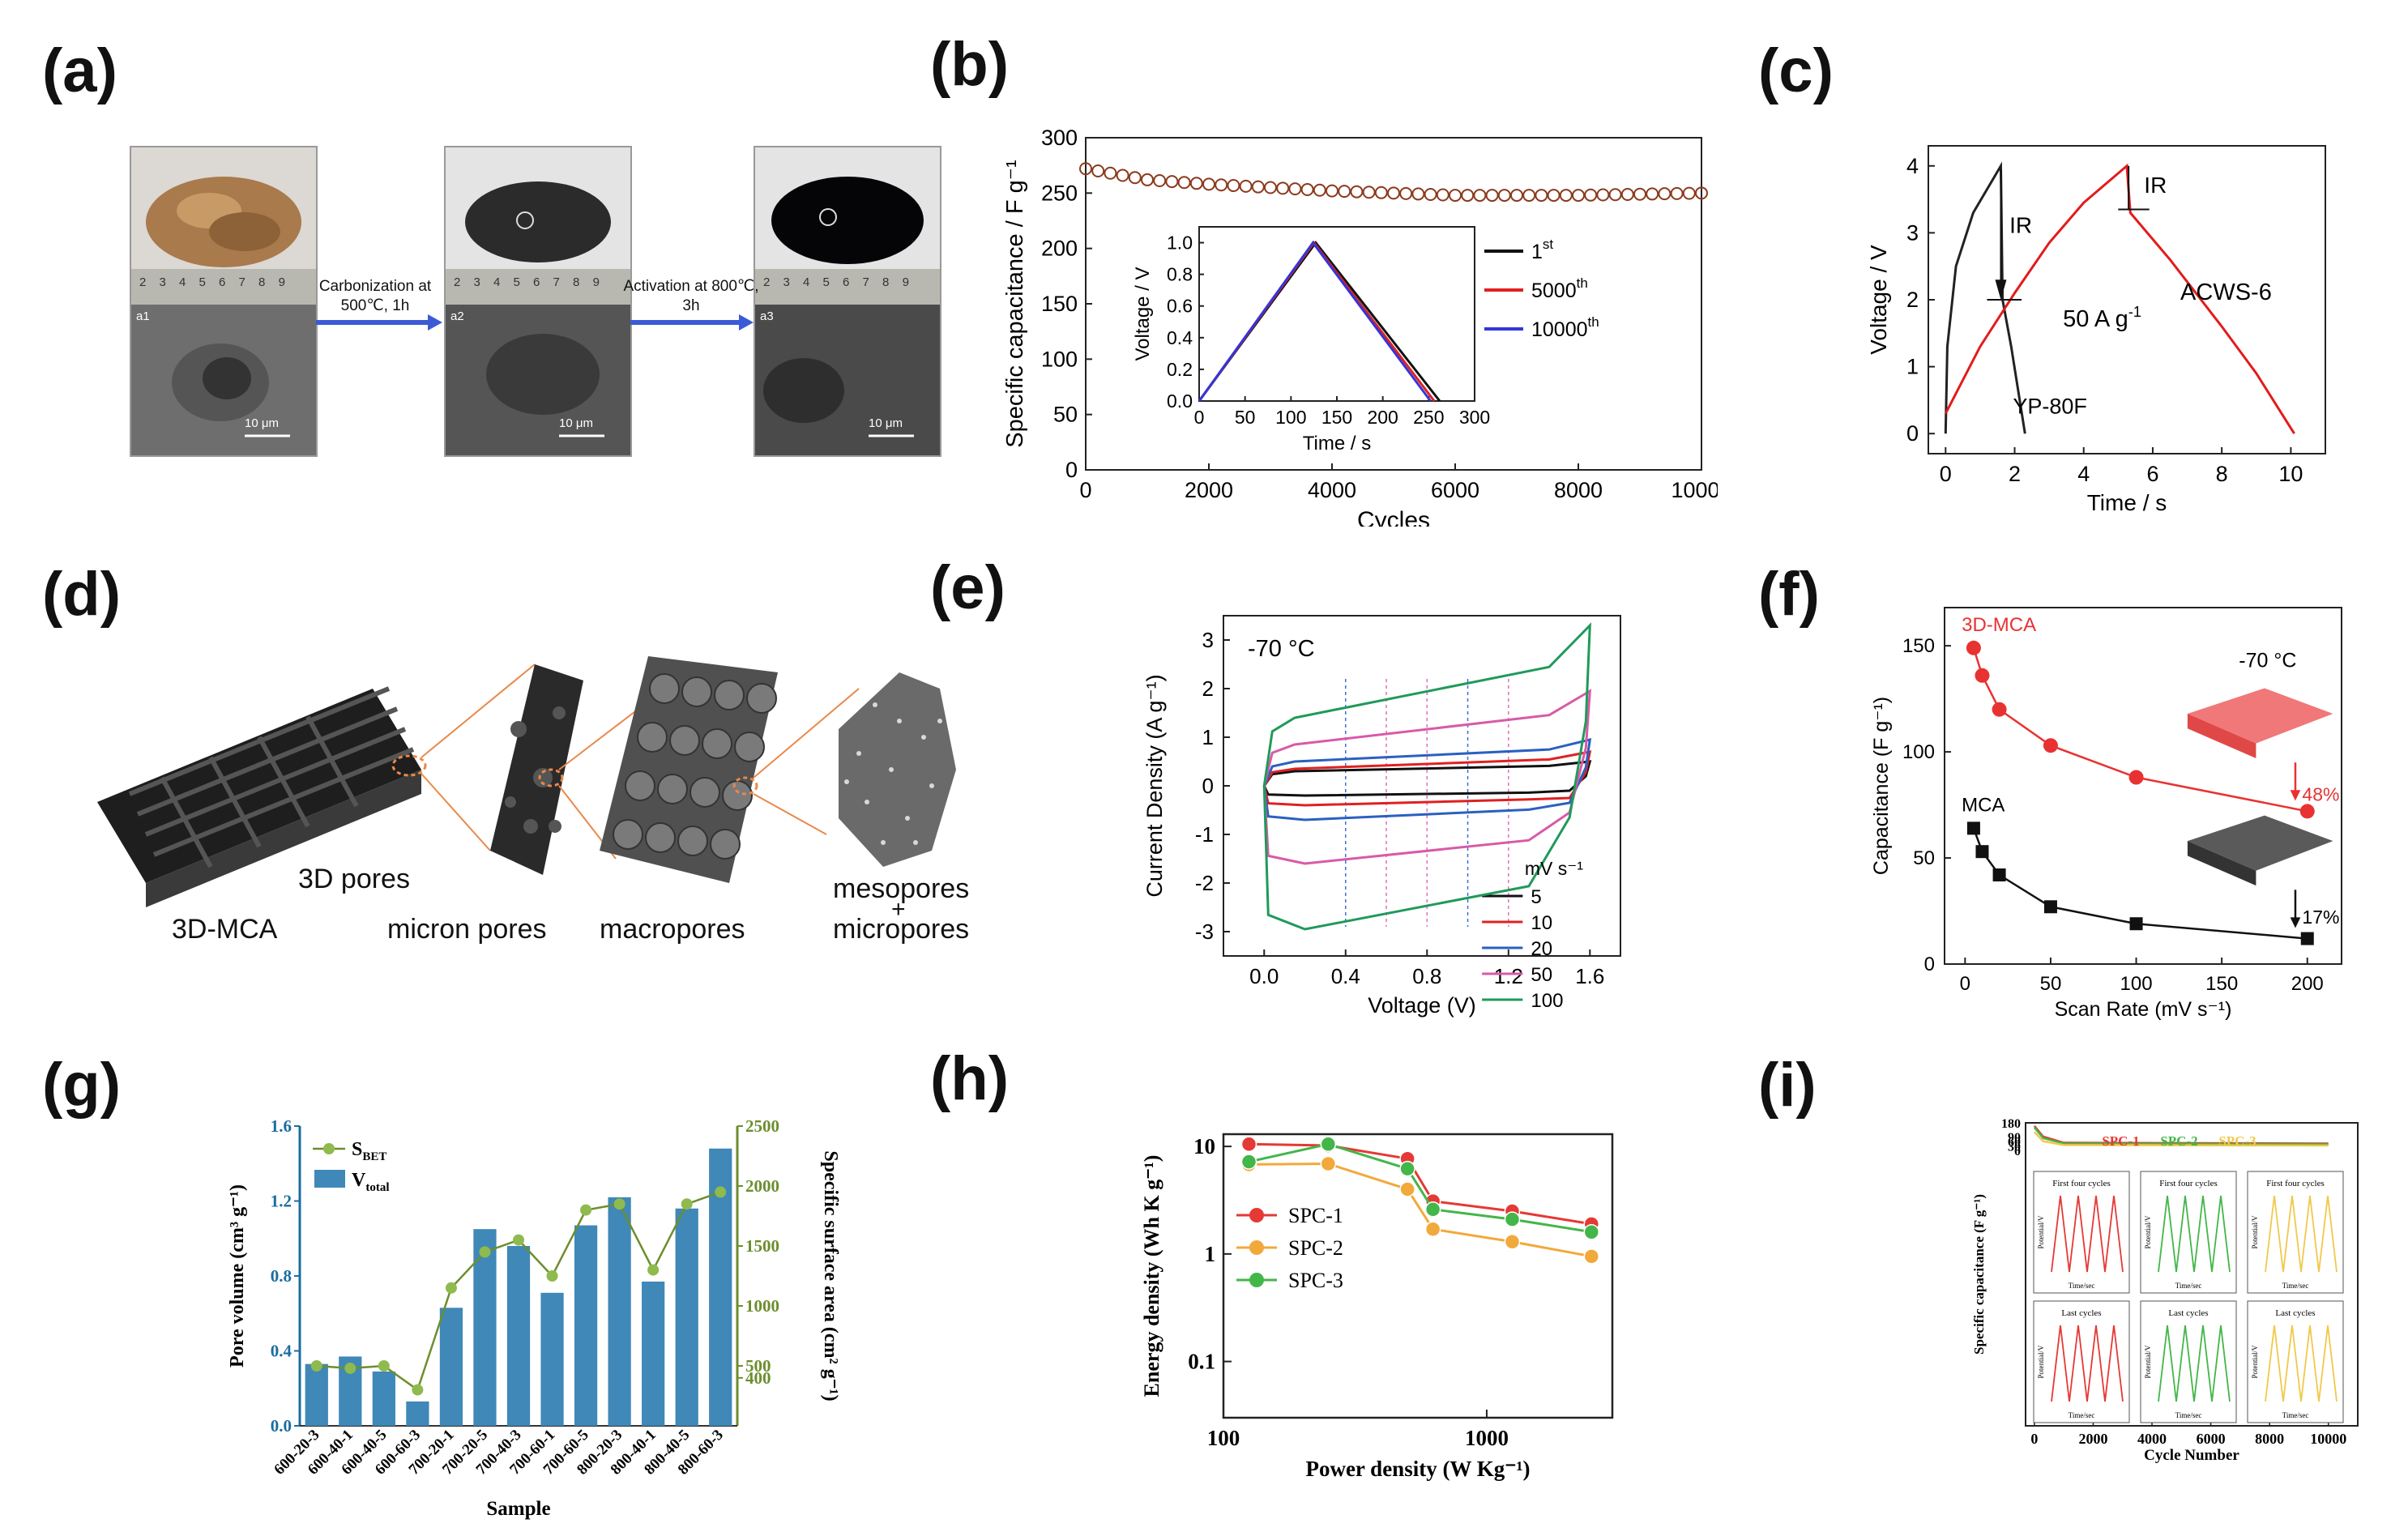  Describe the element at coordinates (1579, 490) in the screenshot. I see `x-tick-label: 8000` at that location.